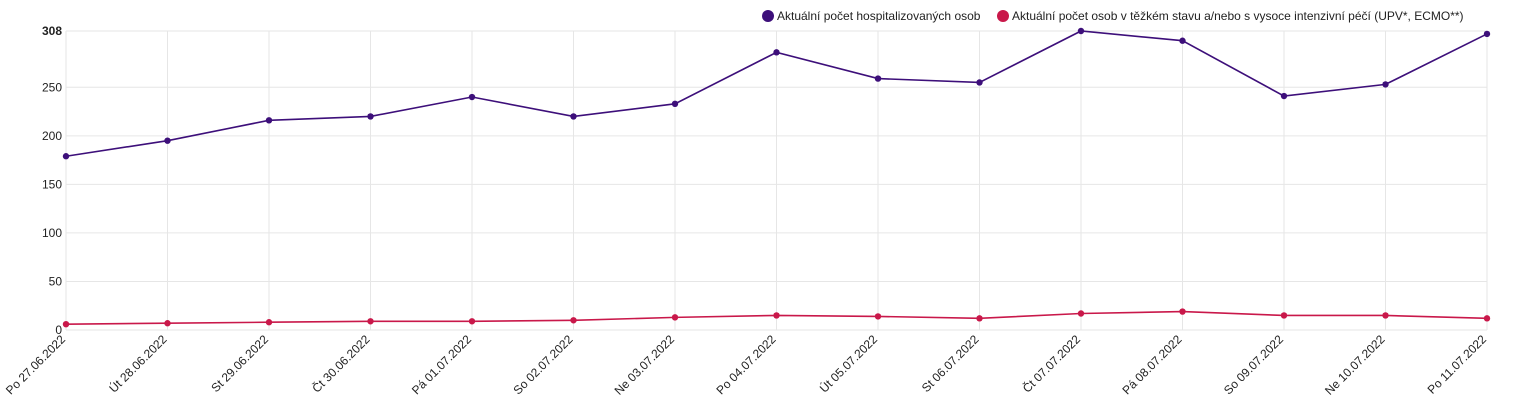 This screenshot has height=411, width=1531. What do you see at coordinates (1457, 364) in the screenshot?
I see `x-tick-label: Po 11.07.2022` at bounding box center [1457, 364].